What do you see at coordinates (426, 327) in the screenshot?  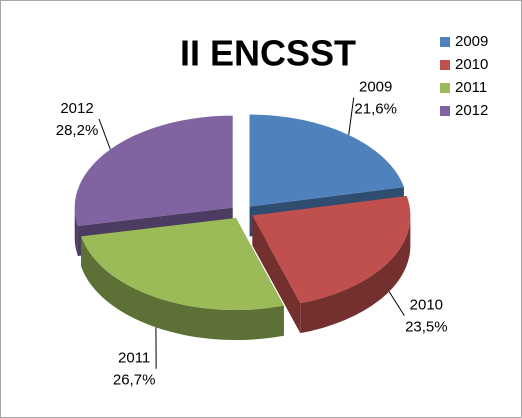 I see `data-label: 23,5%` at bounding box center [426, 327].